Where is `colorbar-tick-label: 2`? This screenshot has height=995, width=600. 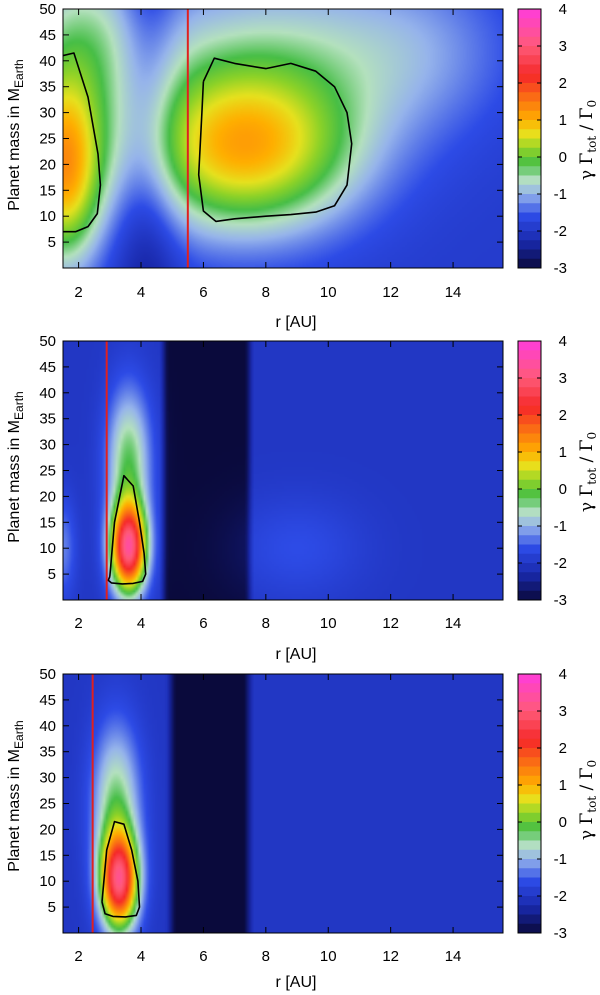
colorbar-tick-label: 2 is located at coordinates (563, 748).